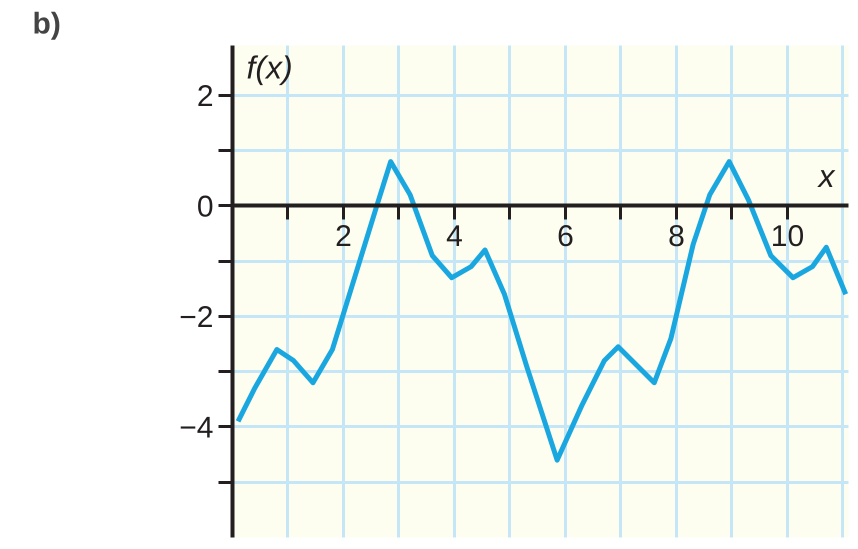  Describe the element at coordinates (676, 236) in the screenshot. I see `x-tick-label: 8` at that location.